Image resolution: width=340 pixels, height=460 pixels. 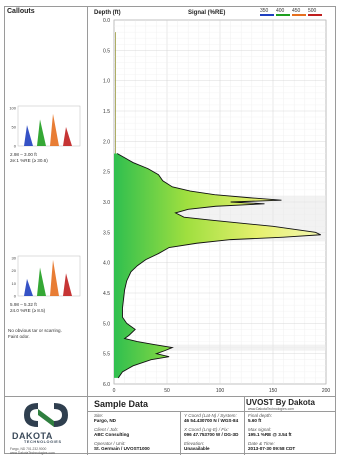 What do you see at coordinates (326, 391) in the screenshot?
I see `x-tick-label: 200` at bounding box center [326, 391].